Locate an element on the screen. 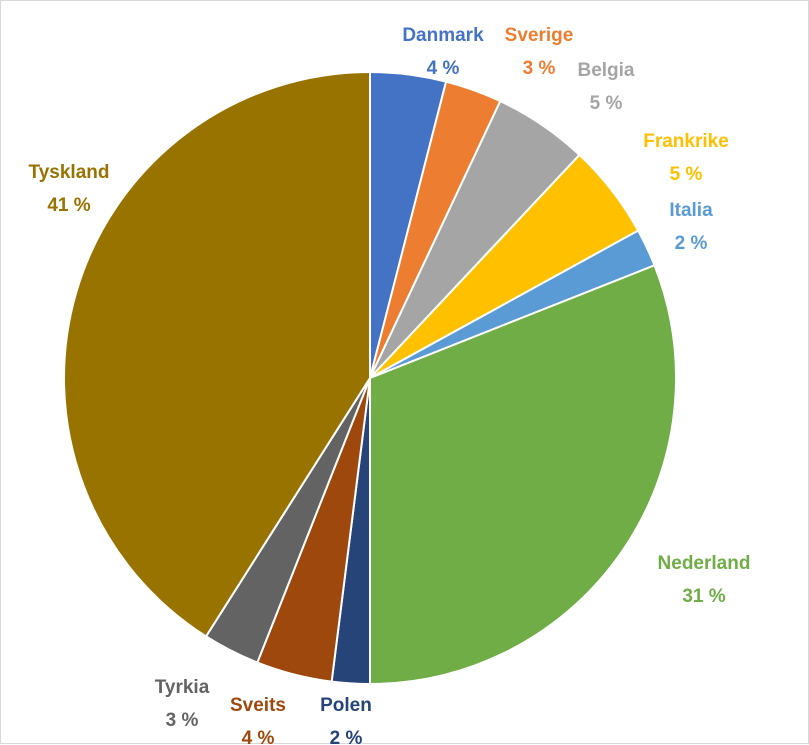  slice-value-italia: 2 % is located at coordinates (691, 243).